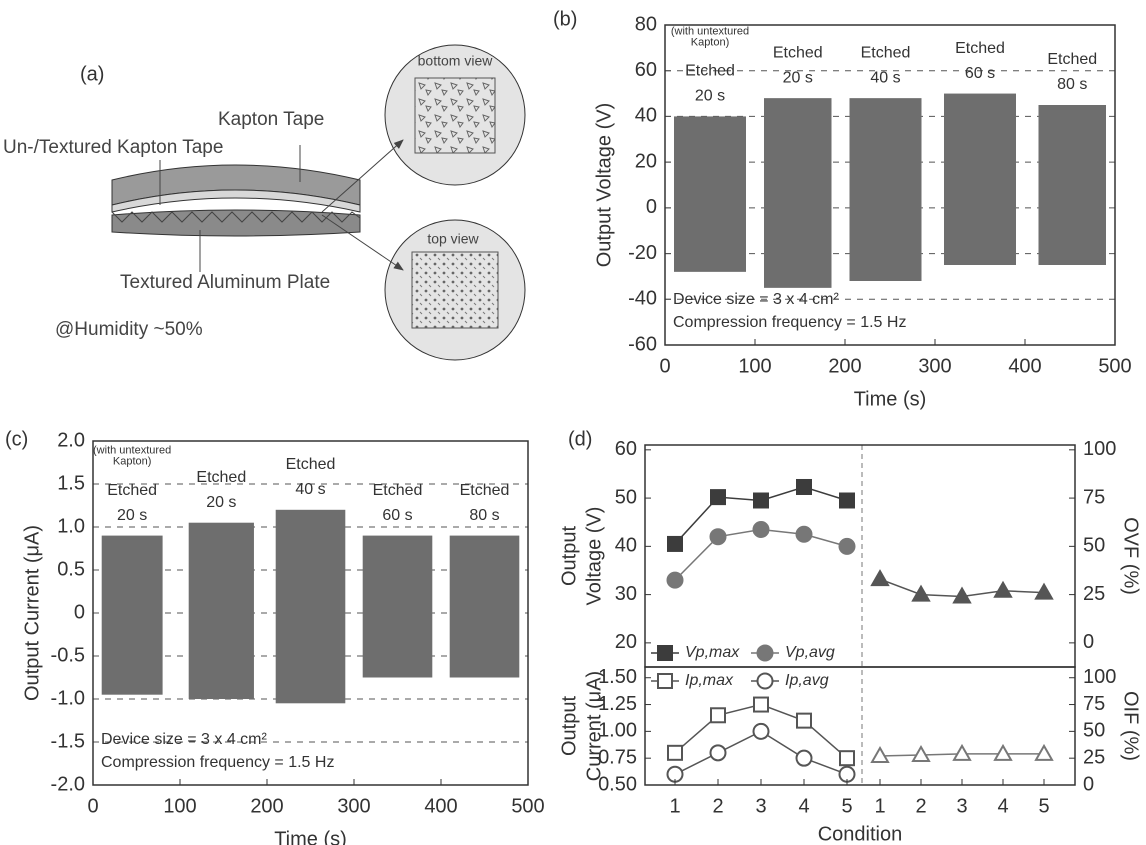 The image size is (1146, 845). What do you see at coordinates (1072, 84) in the screenshot?
I see `condition-label: 80 s` at bounding box center [1072, 84].